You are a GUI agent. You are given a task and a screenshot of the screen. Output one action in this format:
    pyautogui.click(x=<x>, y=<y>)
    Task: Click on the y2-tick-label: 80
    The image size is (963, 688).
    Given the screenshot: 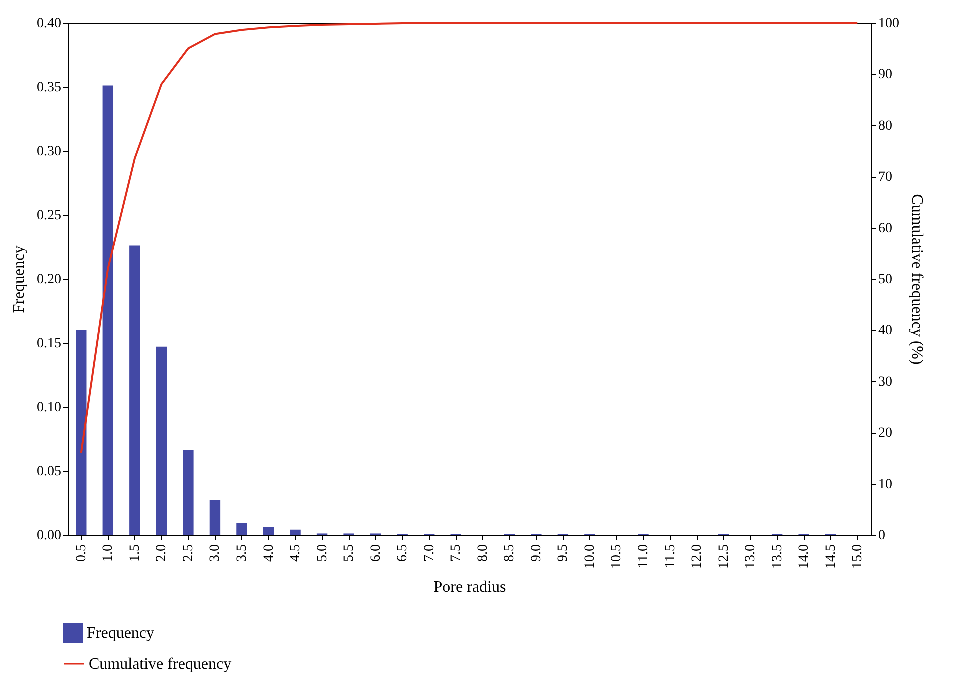 What is the action you would take?
    pyautogui.click(x=885, y=126)
    